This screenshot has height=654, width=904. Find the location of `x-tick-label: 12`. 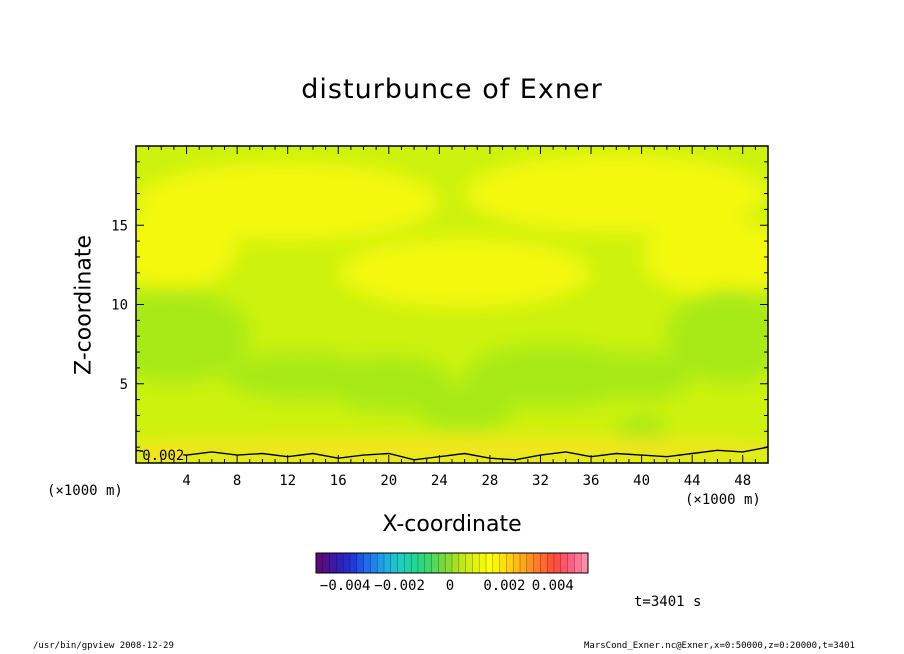

x-tick-label: 12 is located at coordinates (287, 481).